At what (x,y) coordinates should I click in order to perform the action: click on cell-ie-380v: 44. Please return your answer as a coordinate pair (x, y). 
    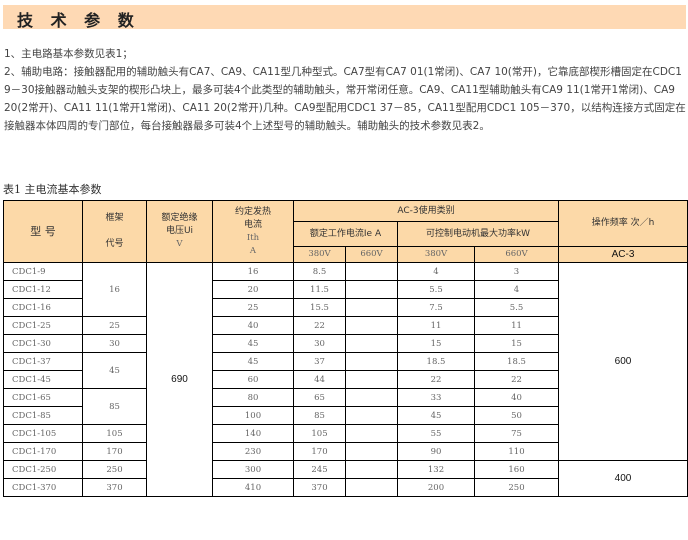
    Looking at the image, I should click on (319, 379).